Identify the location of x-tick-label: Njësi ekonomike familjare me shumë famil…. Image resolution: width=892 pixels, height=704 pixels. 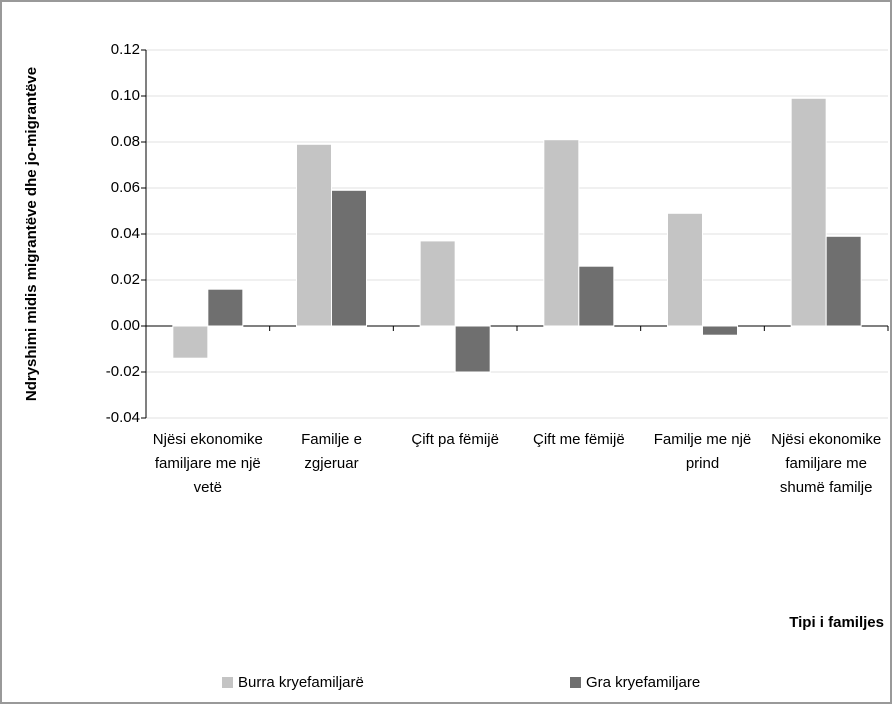
(826, 463).